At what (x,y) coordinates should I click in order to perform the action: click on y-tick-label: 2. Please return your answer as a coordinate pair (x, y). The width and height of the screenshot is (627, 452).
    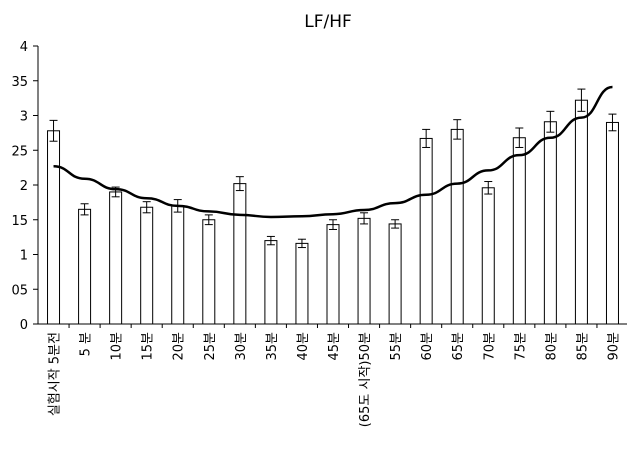
    Looking at the image, I should click on (24, 186).